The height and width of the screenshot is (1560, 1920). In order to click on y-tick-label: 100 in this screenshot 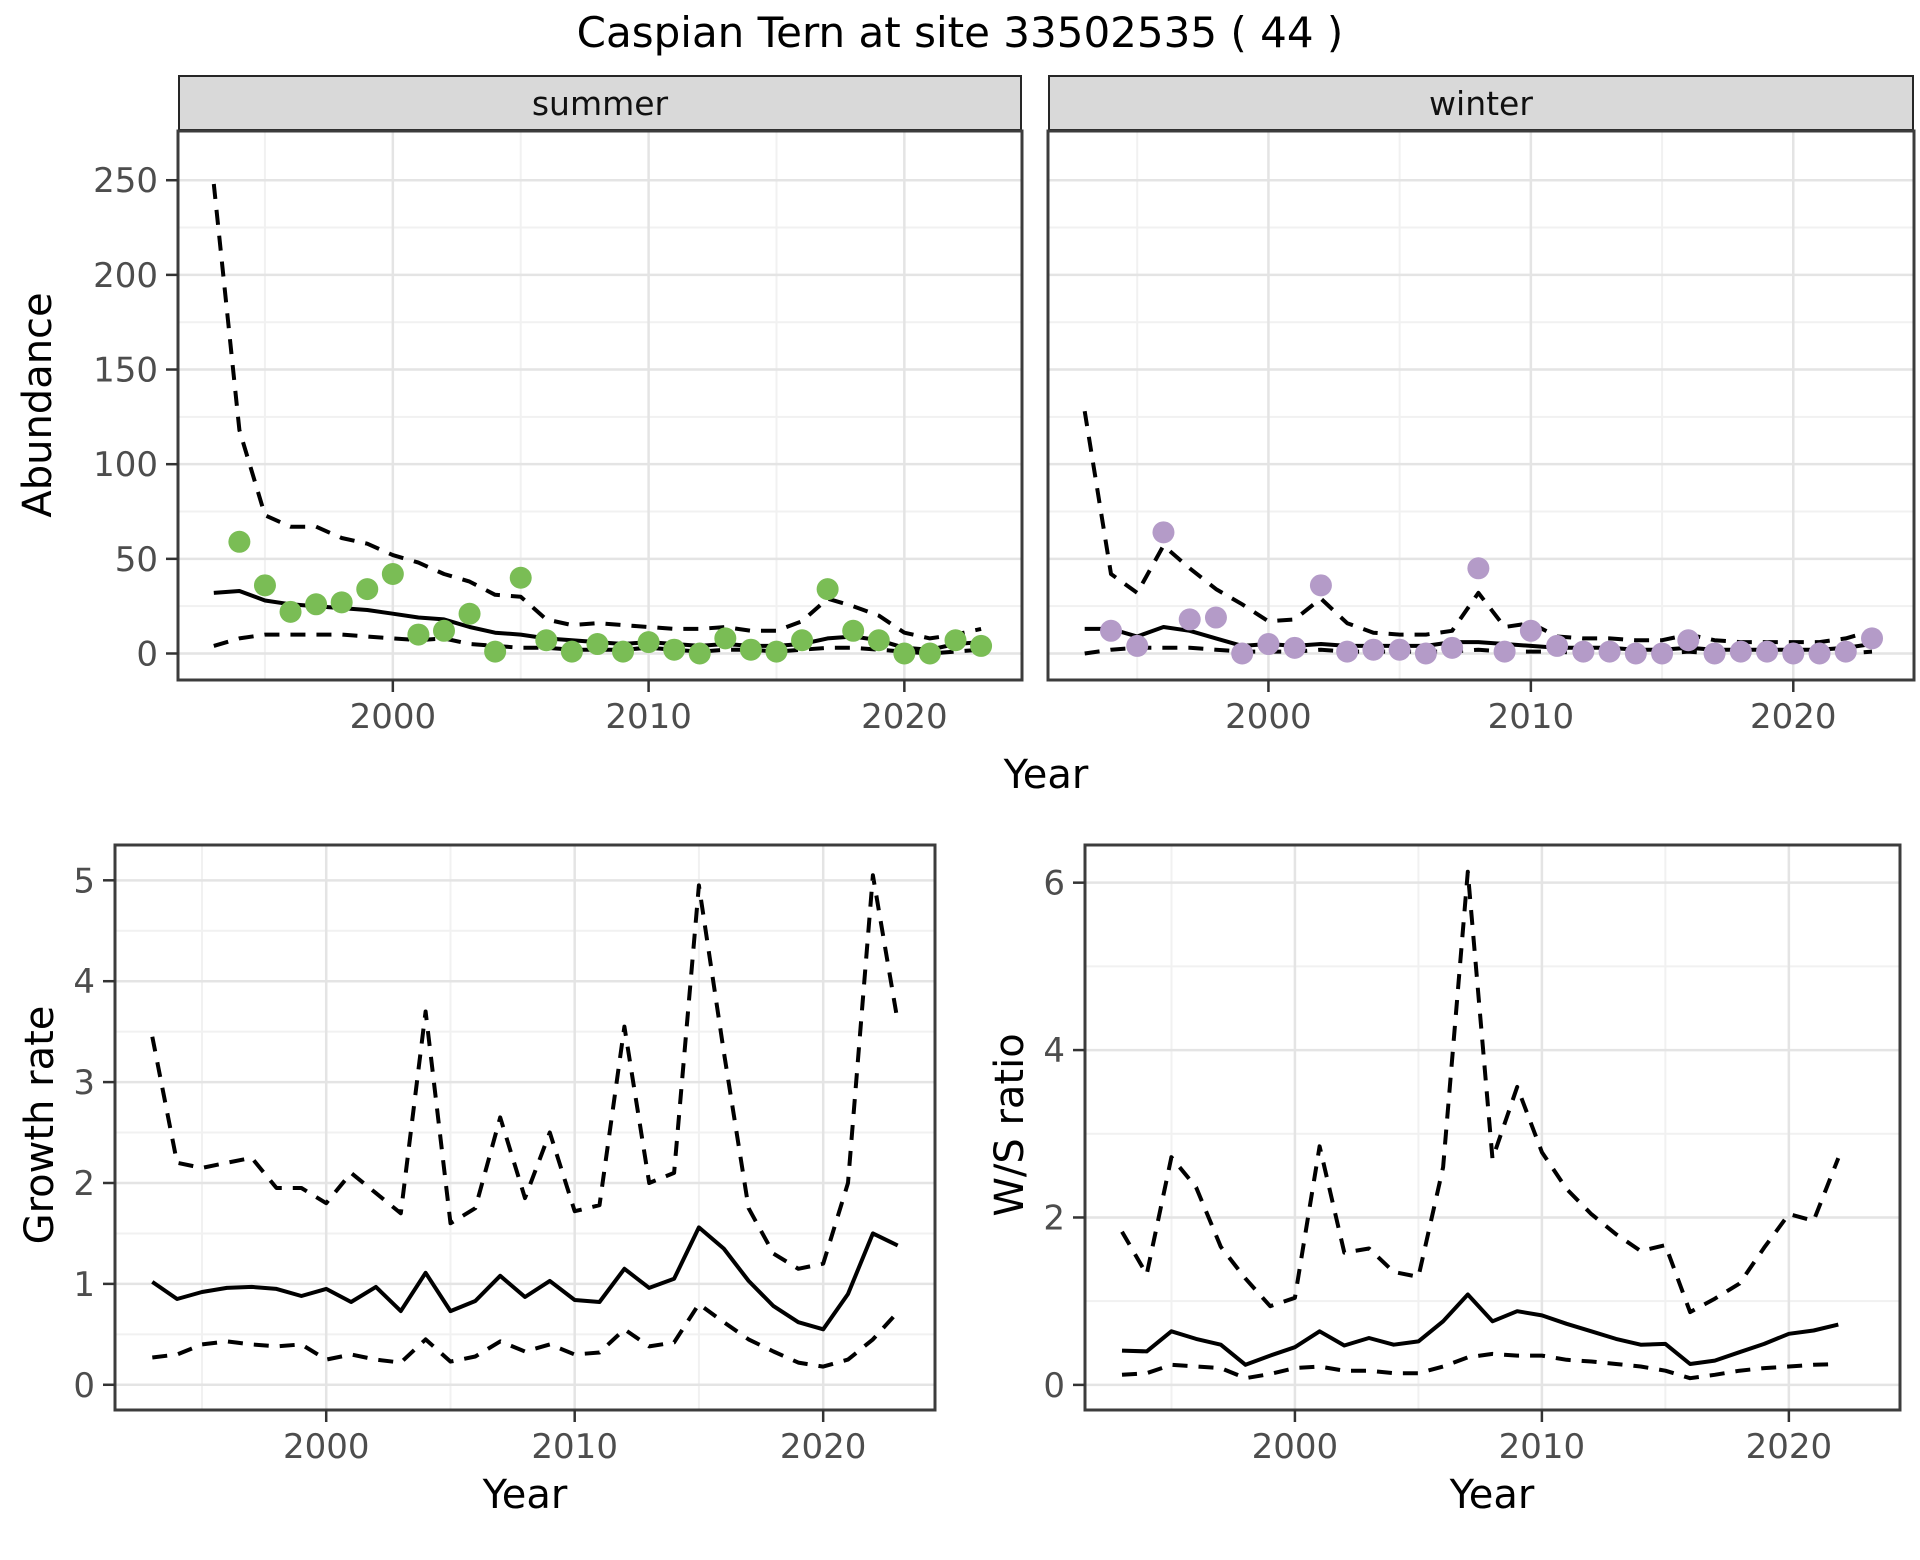, I will do `click(125, 465)`.